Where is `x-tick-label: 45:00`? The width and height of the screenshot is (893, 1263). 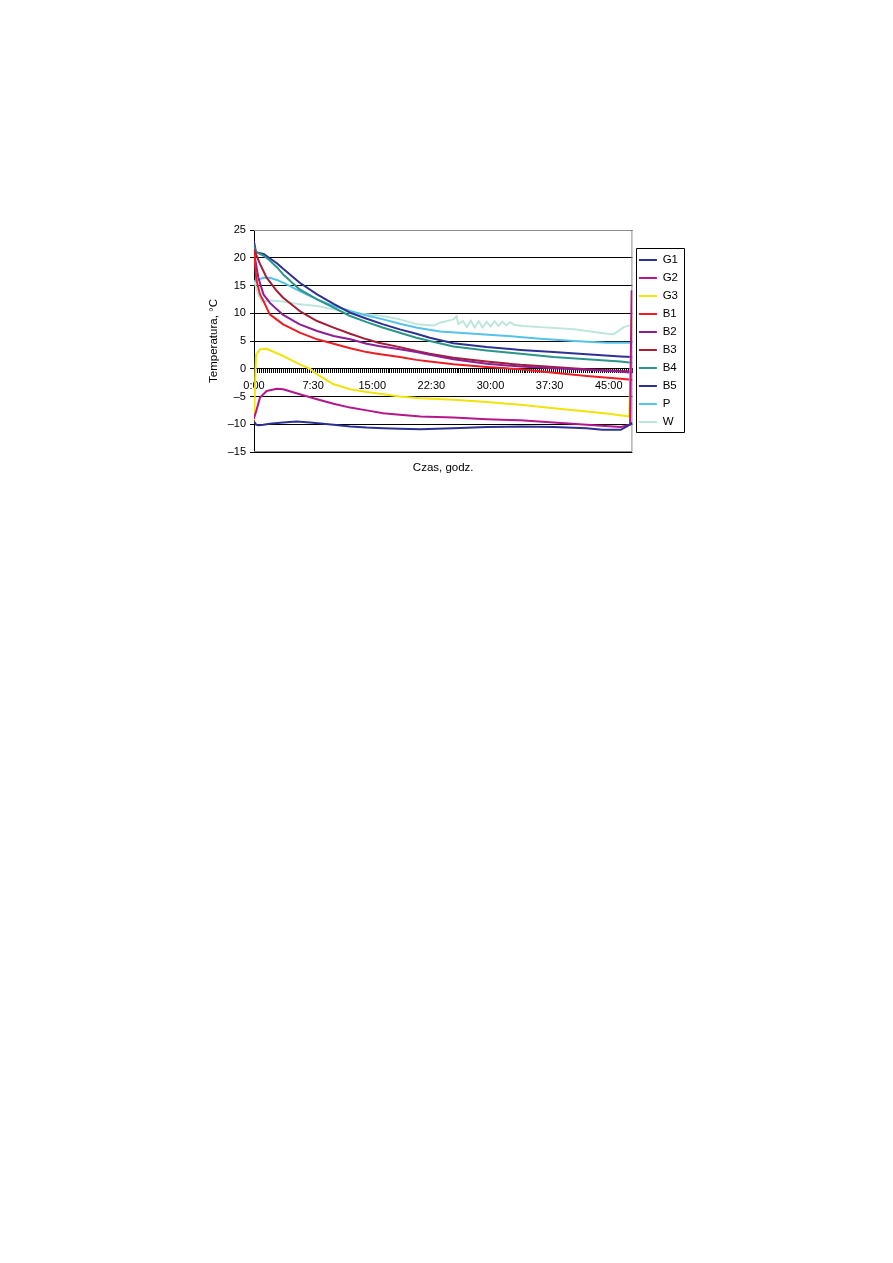 x-tick-label: 45:00 is located at coordinates (608, 385).